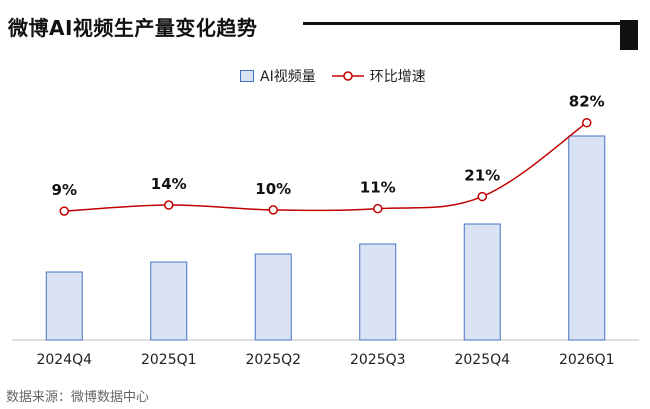  Describe the element at coordinates (468, 23) in the screenshot. I see `title-rule` at that location.